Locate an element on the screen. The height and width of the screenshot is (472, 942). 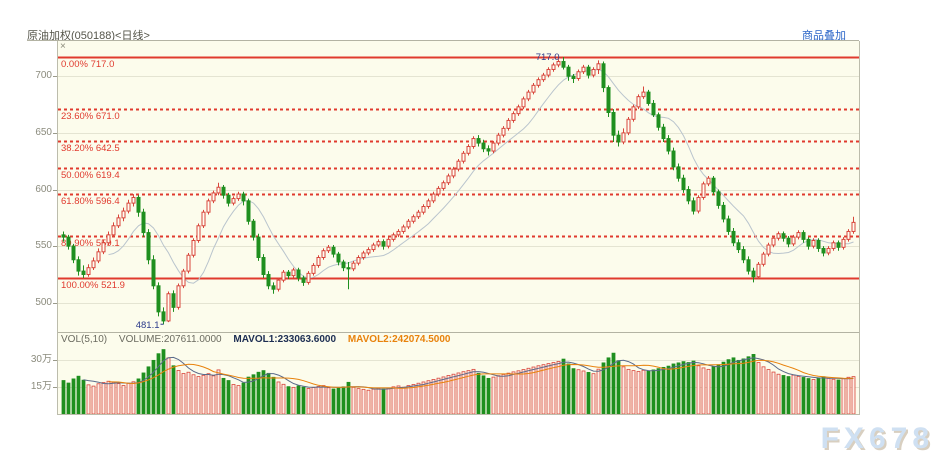
price-axis-label: 650 is located at coordinates (43, 132).